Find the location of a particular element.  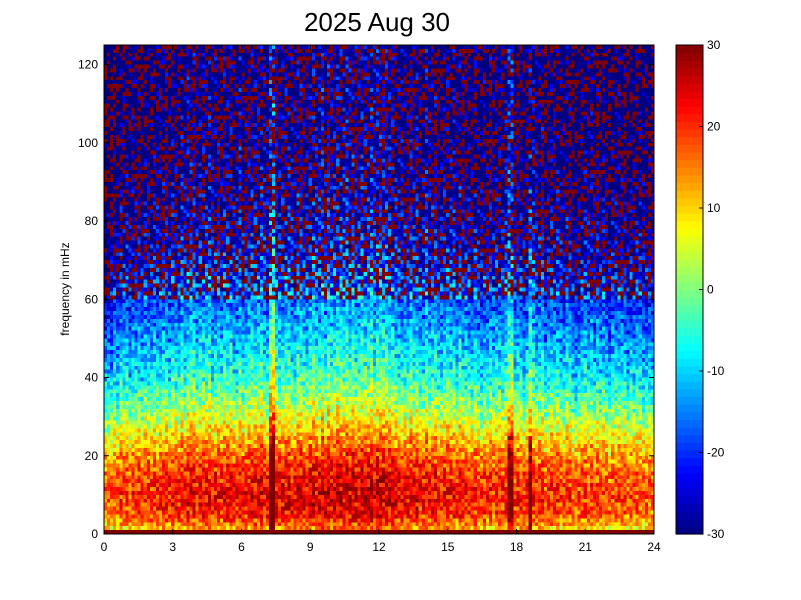

y-tick-label: 60 is located at coordinates (92, 299).